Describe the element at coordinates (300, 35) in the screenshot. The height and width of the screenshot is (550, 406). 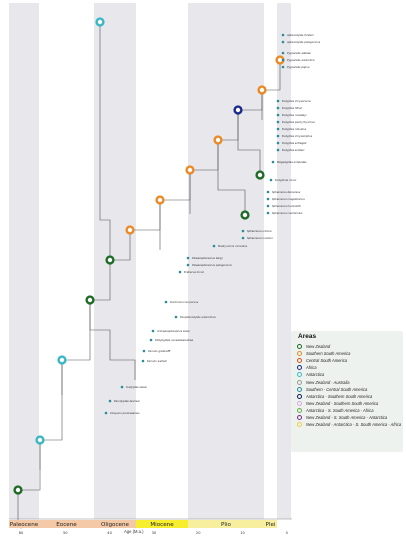
I see `taxon-label: Aptenodytes forsteri` at that location.